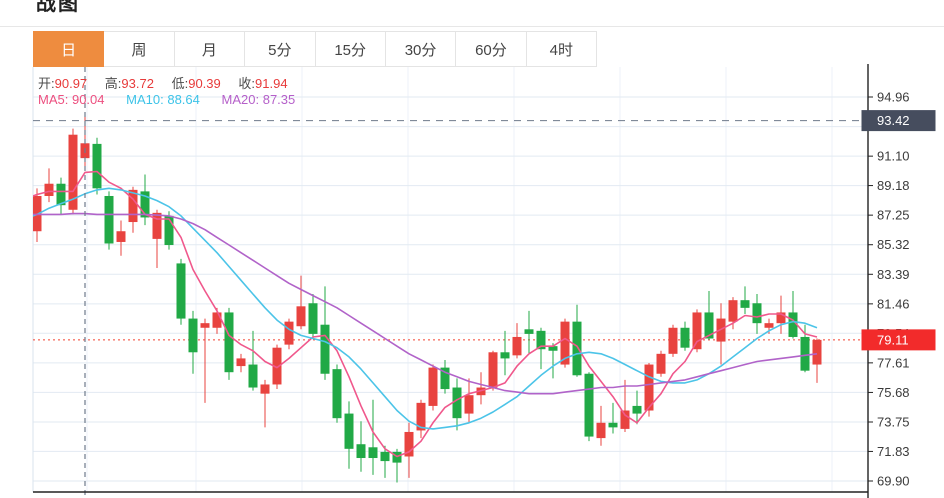 This screenshot has width=944, height=498. Describe the element at coordinates (71, 83) in the screenshot. I see `open-value: 90.97` at that location.